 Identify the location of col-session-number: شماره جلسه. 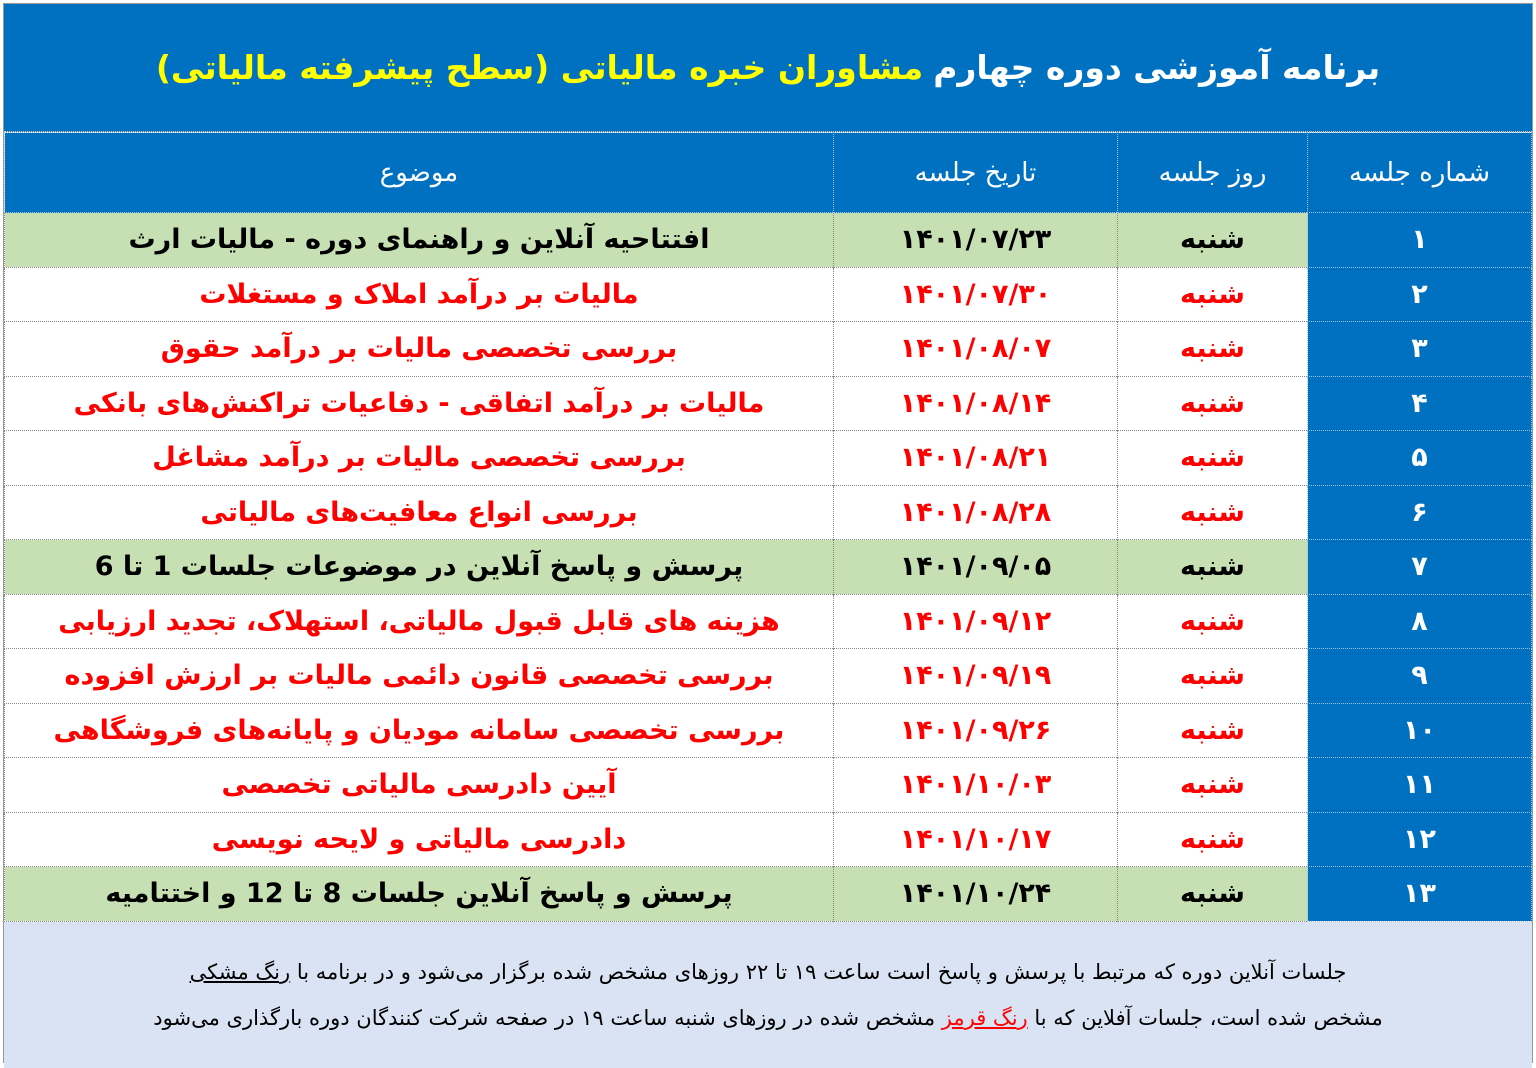
(1419, 172).